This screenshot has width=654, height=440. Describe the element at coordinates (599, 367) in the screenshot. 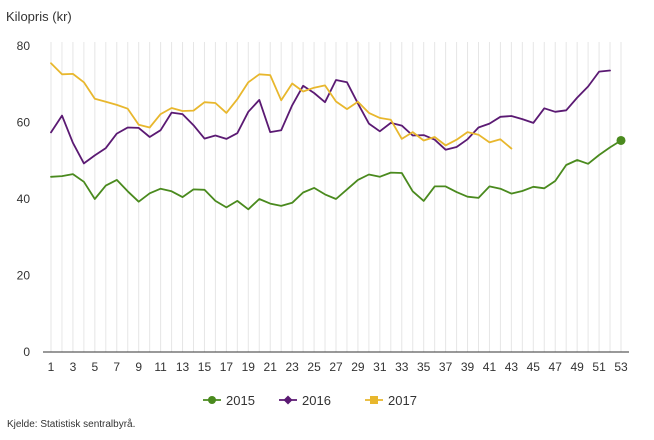

I see `x-tick-label: 51` at that location.